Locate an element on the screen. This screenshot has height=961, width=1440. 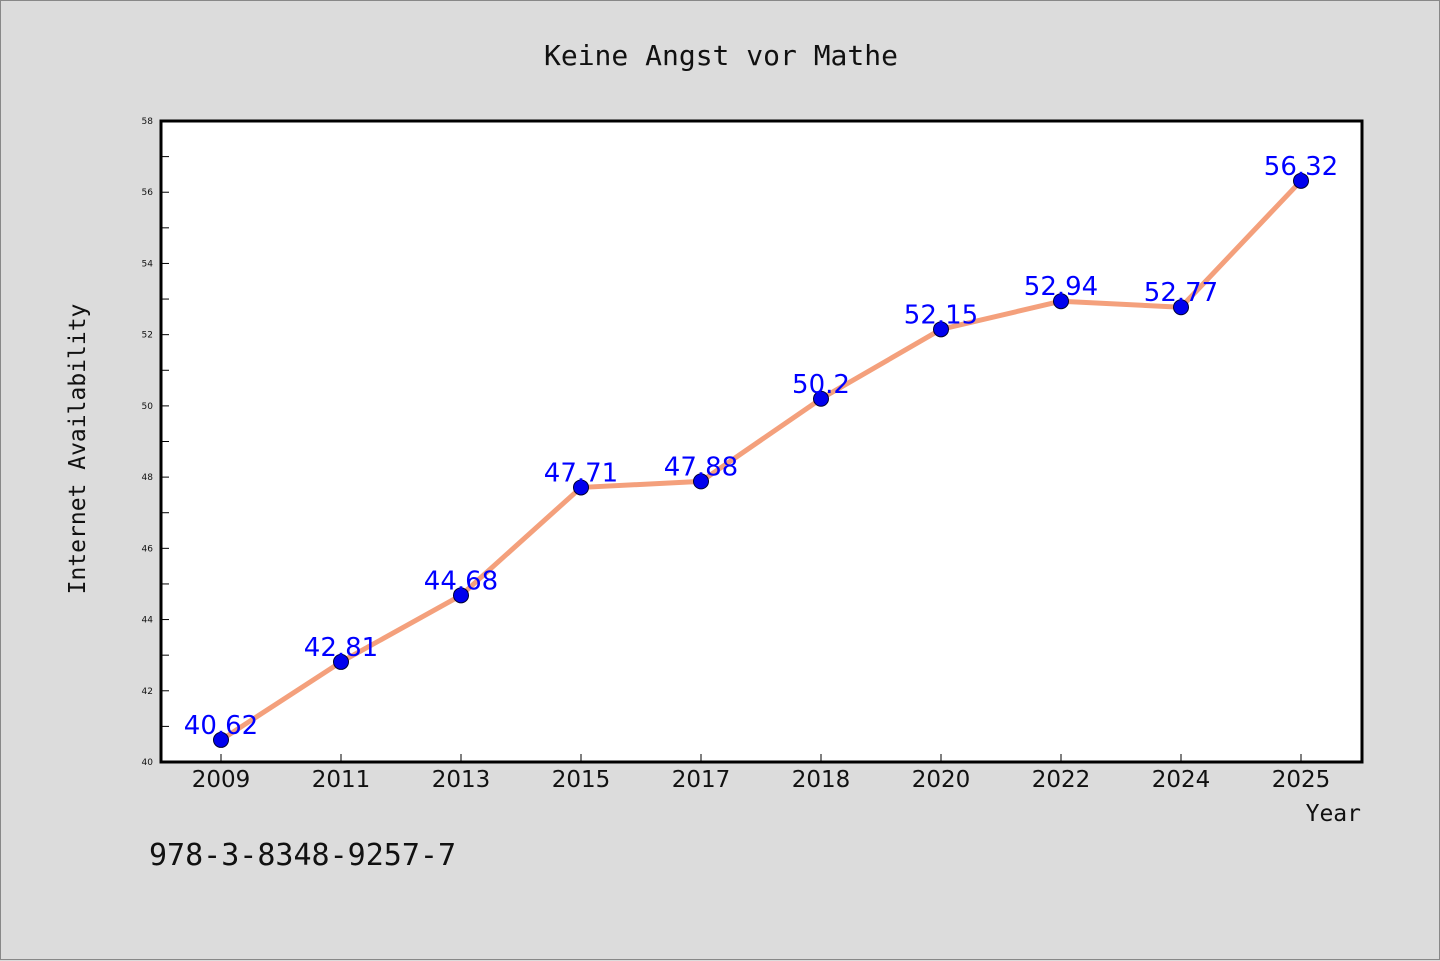
x-tick-label: 2018 is located at coordinates (821, 780).